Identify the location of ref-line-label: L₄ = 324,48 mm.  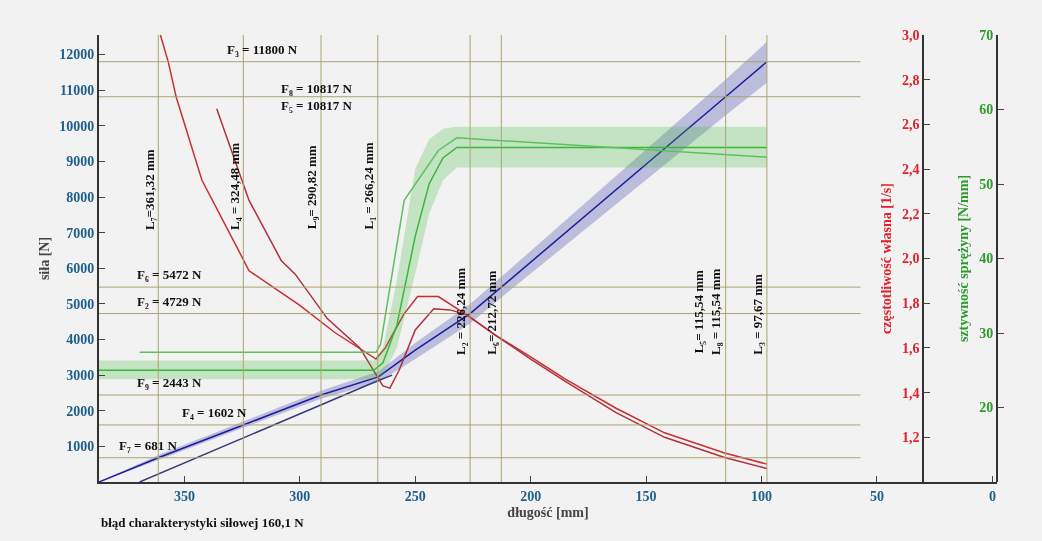
(234, 186).